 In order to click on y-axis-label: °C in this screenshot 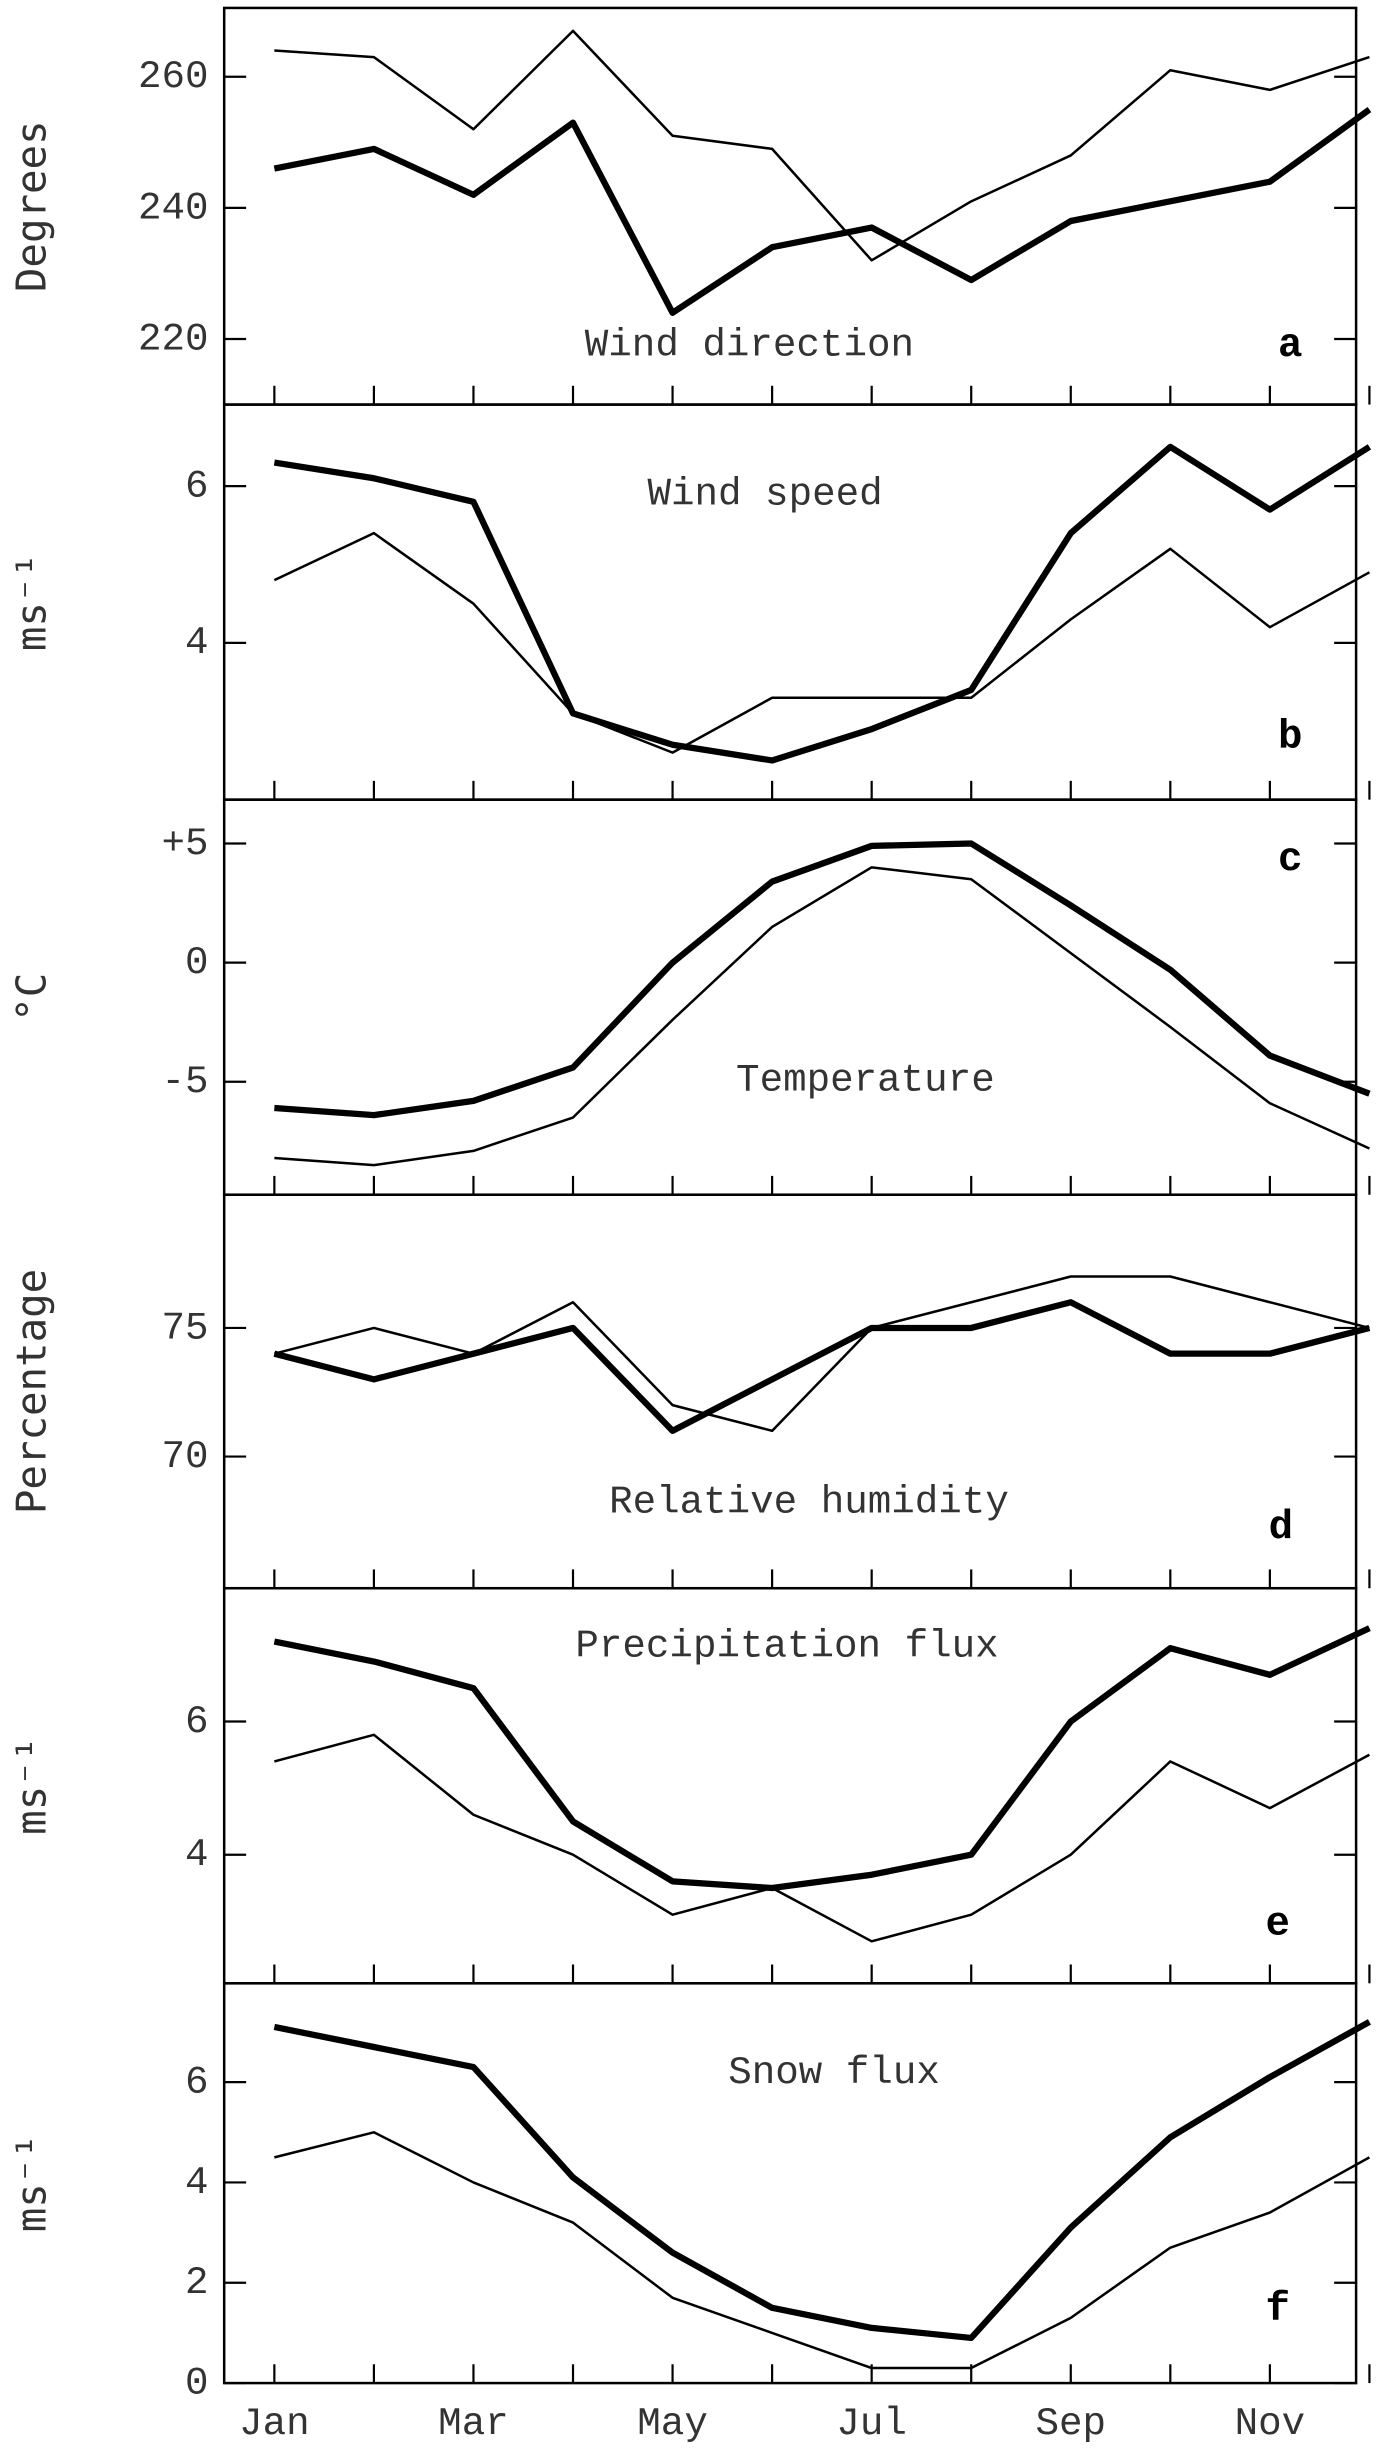, I will do `click(31, 997)`.